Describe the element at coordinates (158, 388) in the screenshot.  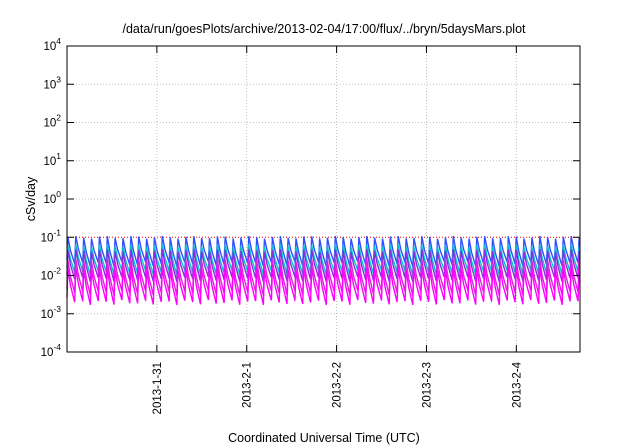
I see `x-tick-label: 2013-1-31` at that location.